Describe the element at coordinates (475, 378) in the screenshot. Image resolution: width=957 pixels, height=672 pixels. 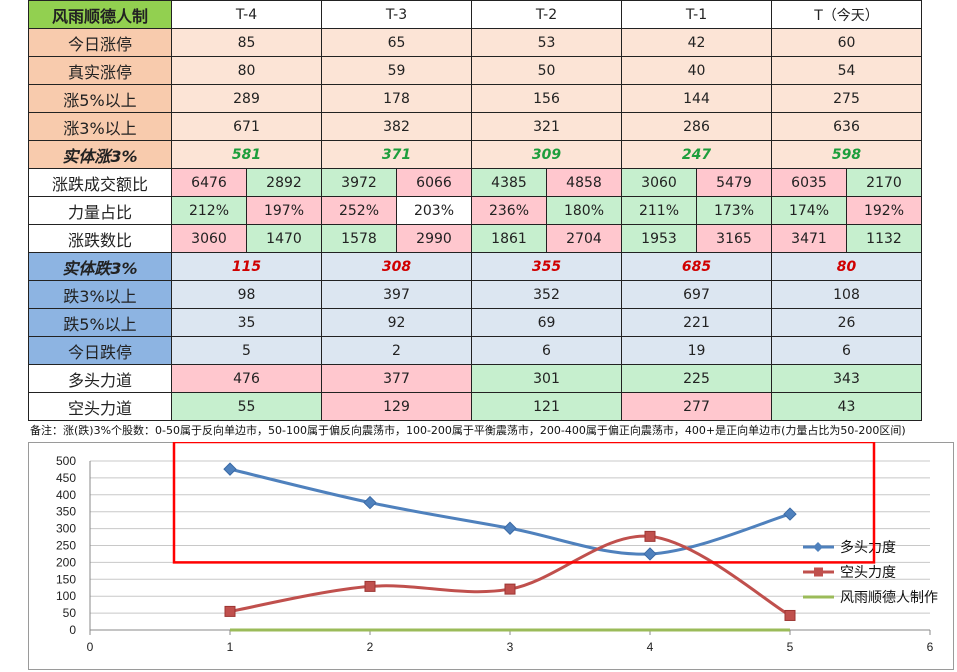
I see `table-row: 多头力道 476 377 301 225 343` at that location.